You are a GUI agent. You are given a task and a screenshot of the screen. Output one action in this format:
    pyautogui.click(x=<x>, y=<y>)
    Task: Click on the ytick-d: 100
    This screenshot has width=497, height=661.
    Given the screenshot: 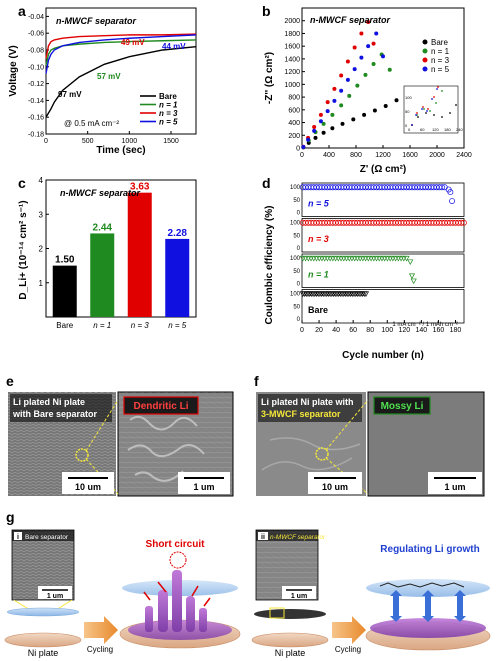 What is the action you would take?
    pyautogui.click(x=295, y=259)
    